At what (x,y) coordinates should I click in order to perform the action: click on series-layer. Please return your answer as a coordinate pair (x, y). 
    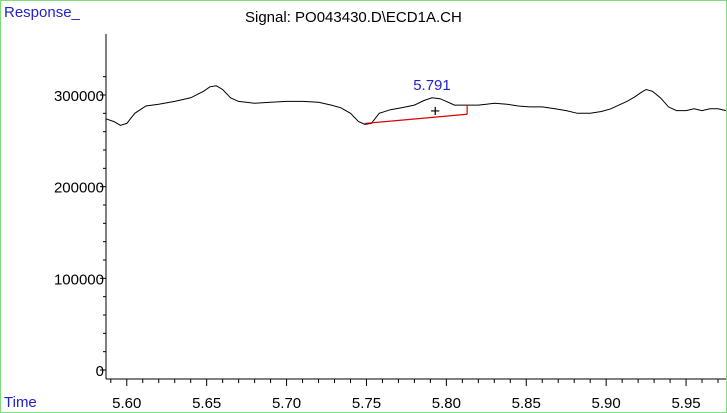
    Looking at the image, I should click on (416, 105).